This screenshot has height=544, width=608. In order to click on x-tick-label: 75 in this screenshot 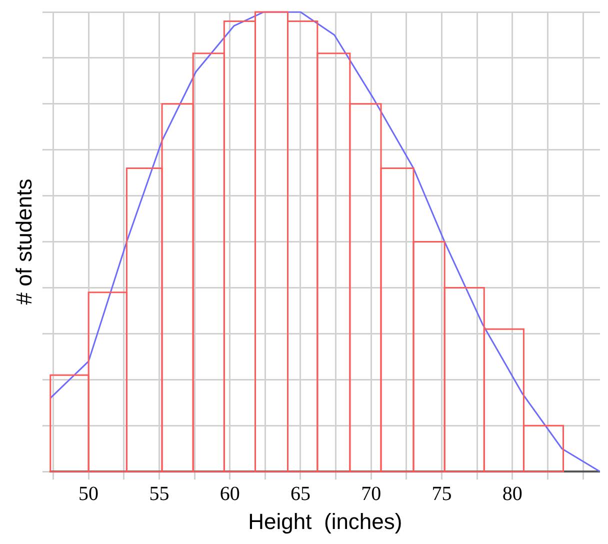, I will do `click(442, 493)`.